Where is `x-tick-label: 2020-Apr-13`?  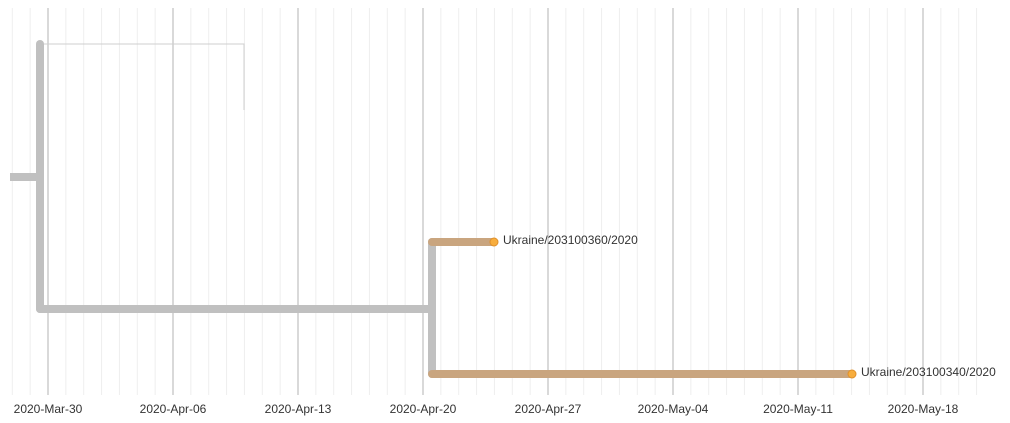 x-tick-label: 2020-Apr-13 is located at coordinates (298, 409).